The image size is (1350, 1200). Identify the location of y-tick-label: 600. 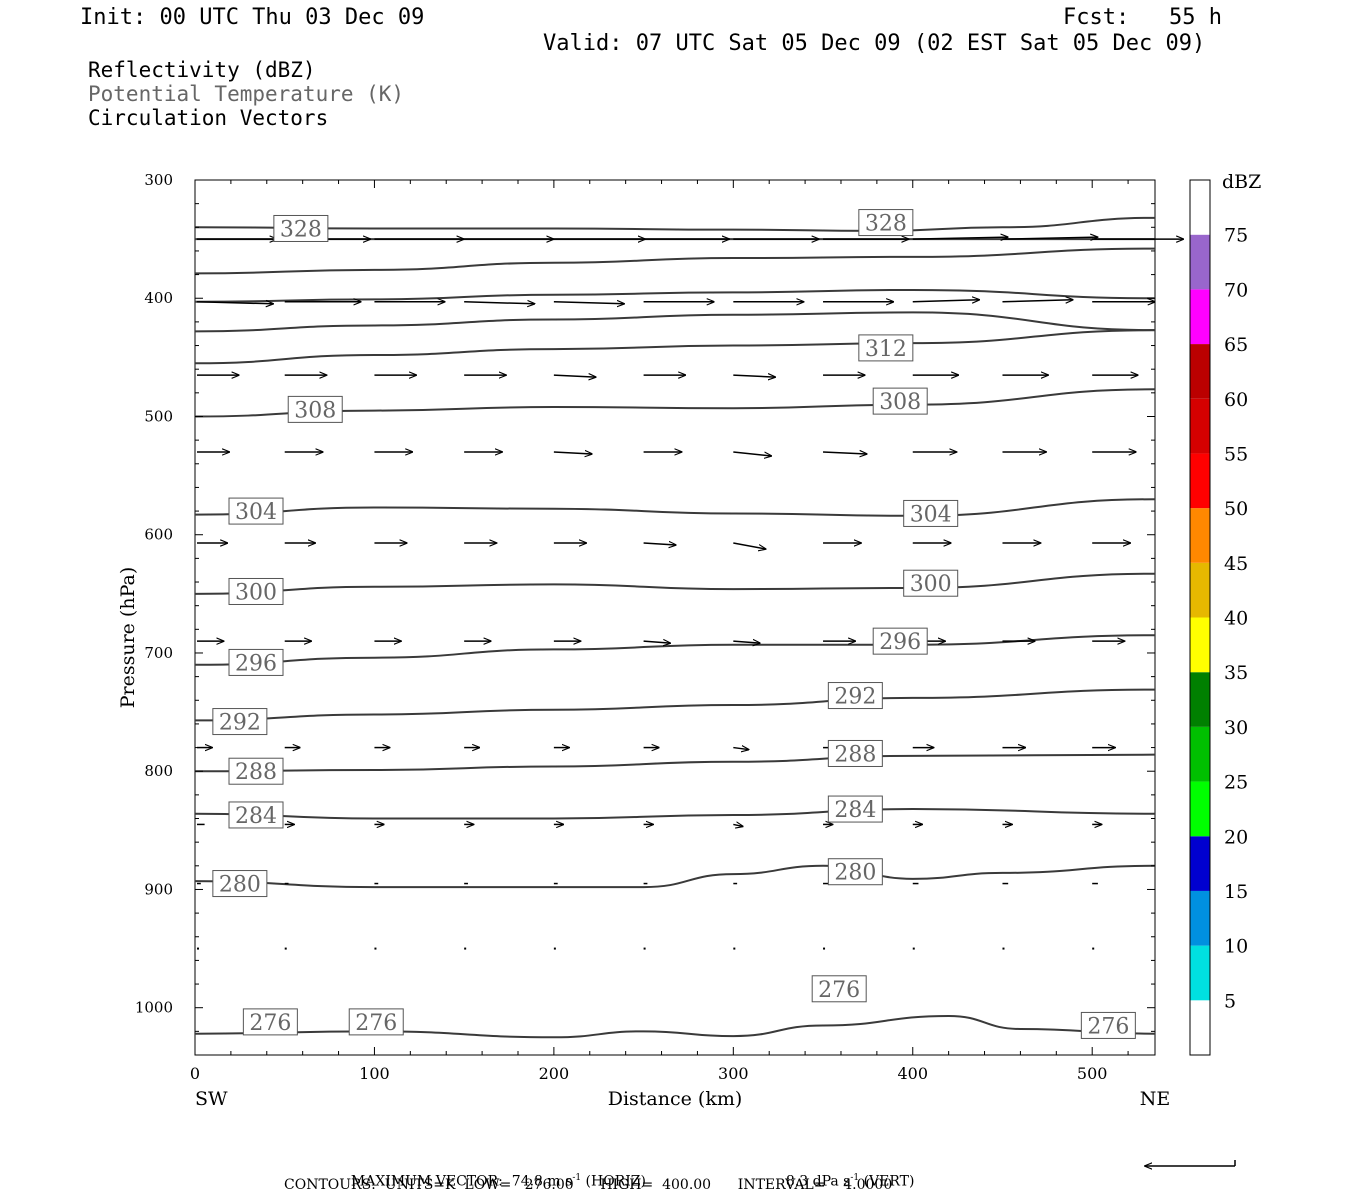
(158, 535).